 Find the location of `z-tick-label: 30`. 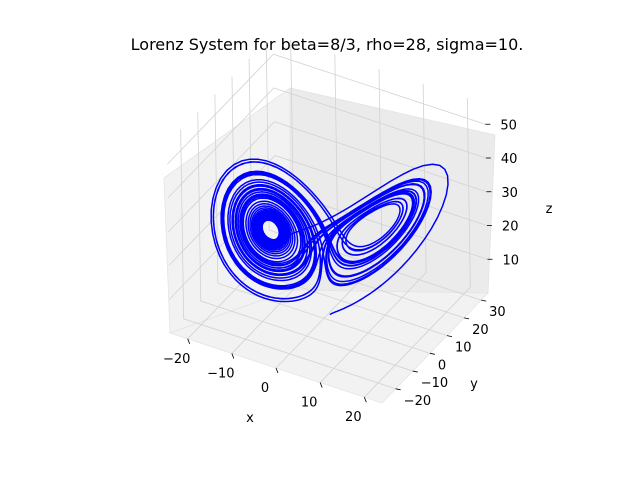

z-tick-label: 30 is located at coordinates (509, 193).